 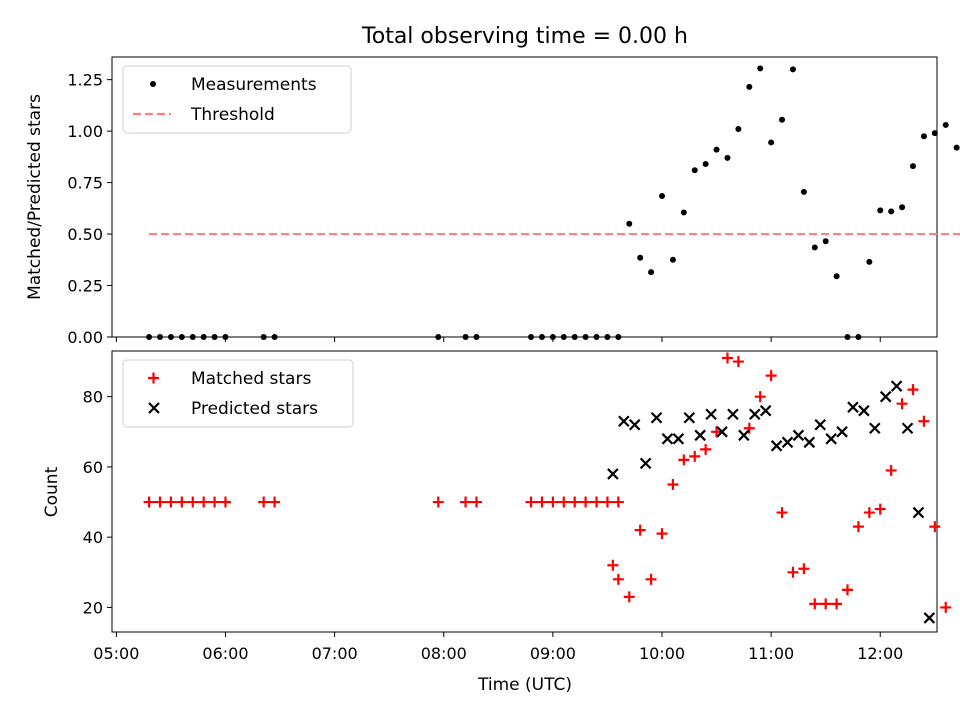 I want to click on y-tick-label: 80, so click(x=93, y=397).